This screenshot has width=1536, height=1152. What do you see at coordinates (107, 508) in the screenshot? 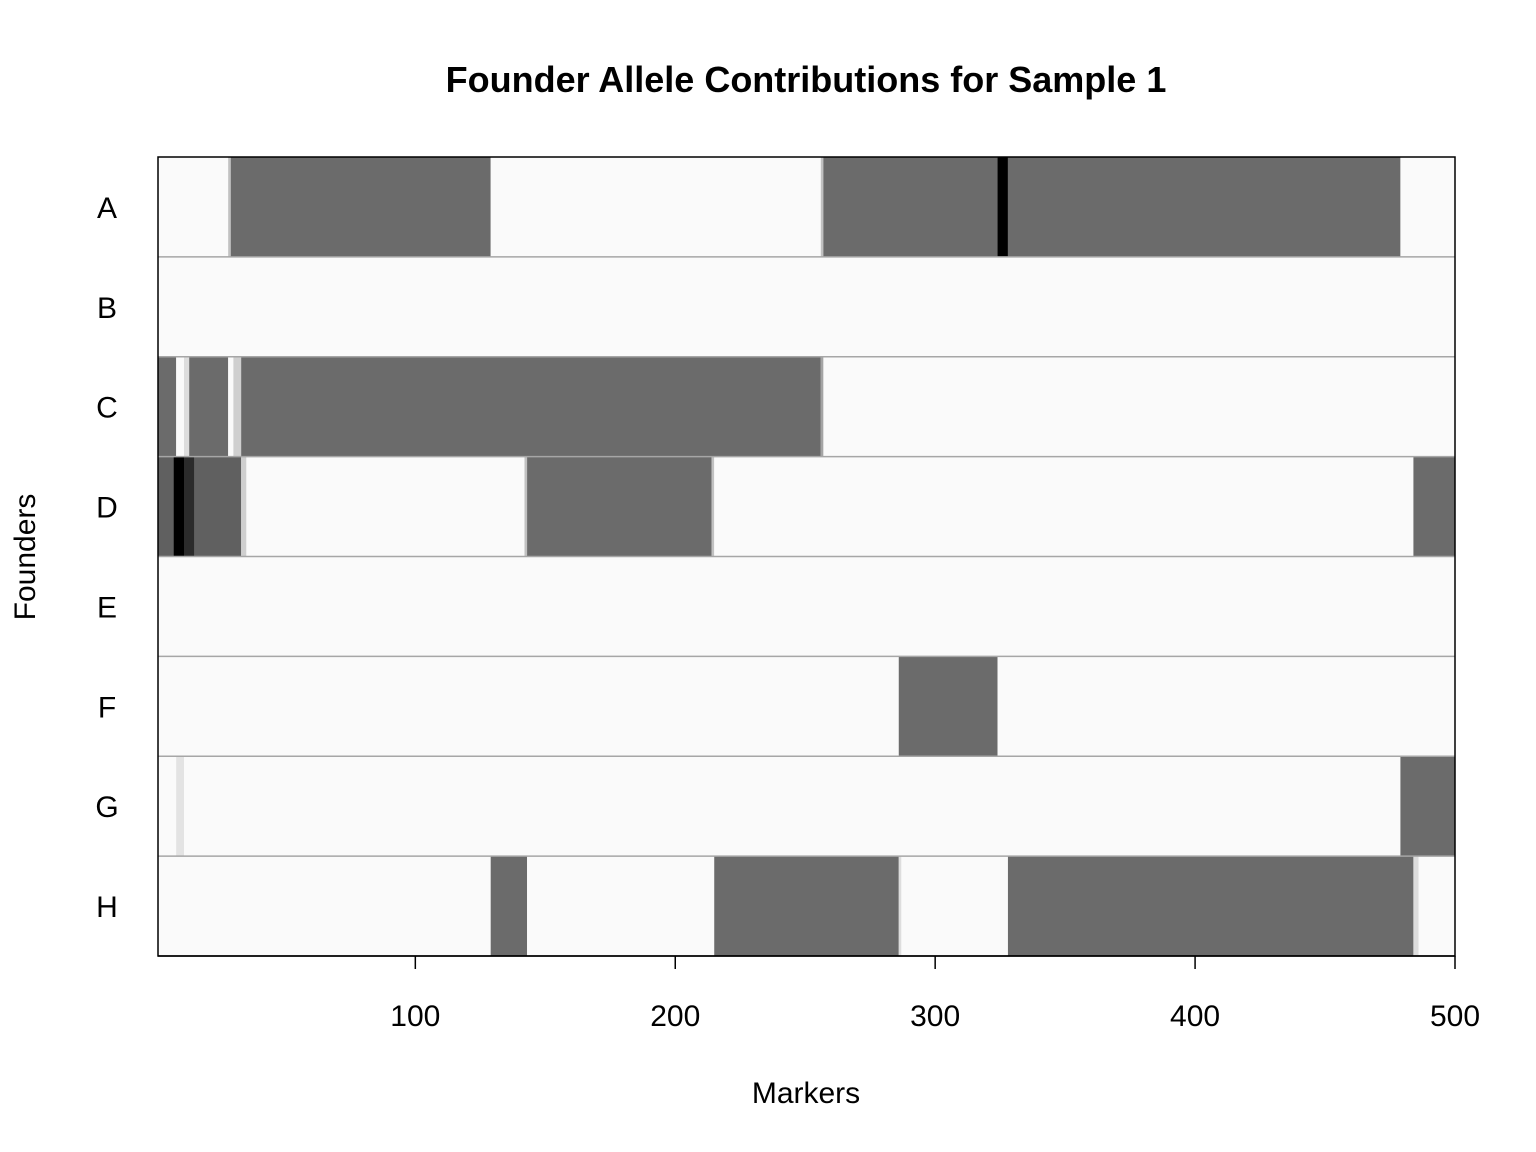
I see `y-tick-label-d: D` at bounding box center [107, 508].